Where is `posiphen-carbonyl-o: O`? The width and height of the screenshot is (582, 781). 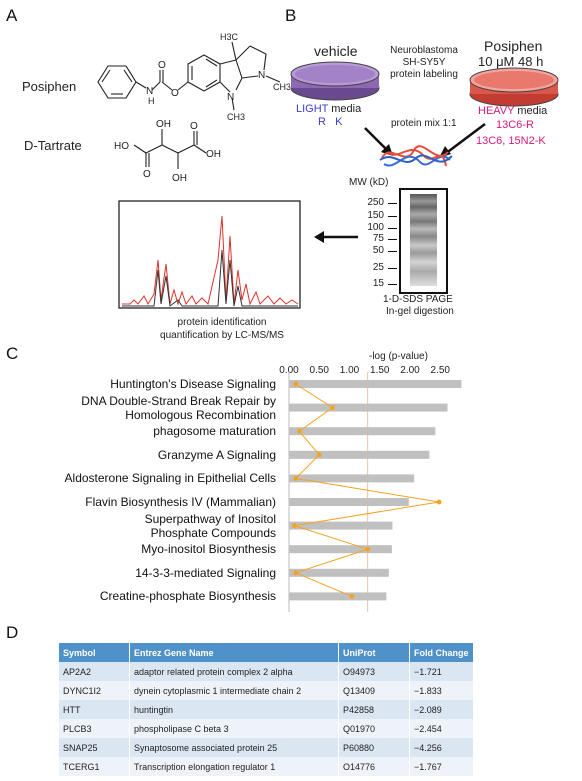
posiphen-carbonyl-o: O is located at coordinates (162, 65).